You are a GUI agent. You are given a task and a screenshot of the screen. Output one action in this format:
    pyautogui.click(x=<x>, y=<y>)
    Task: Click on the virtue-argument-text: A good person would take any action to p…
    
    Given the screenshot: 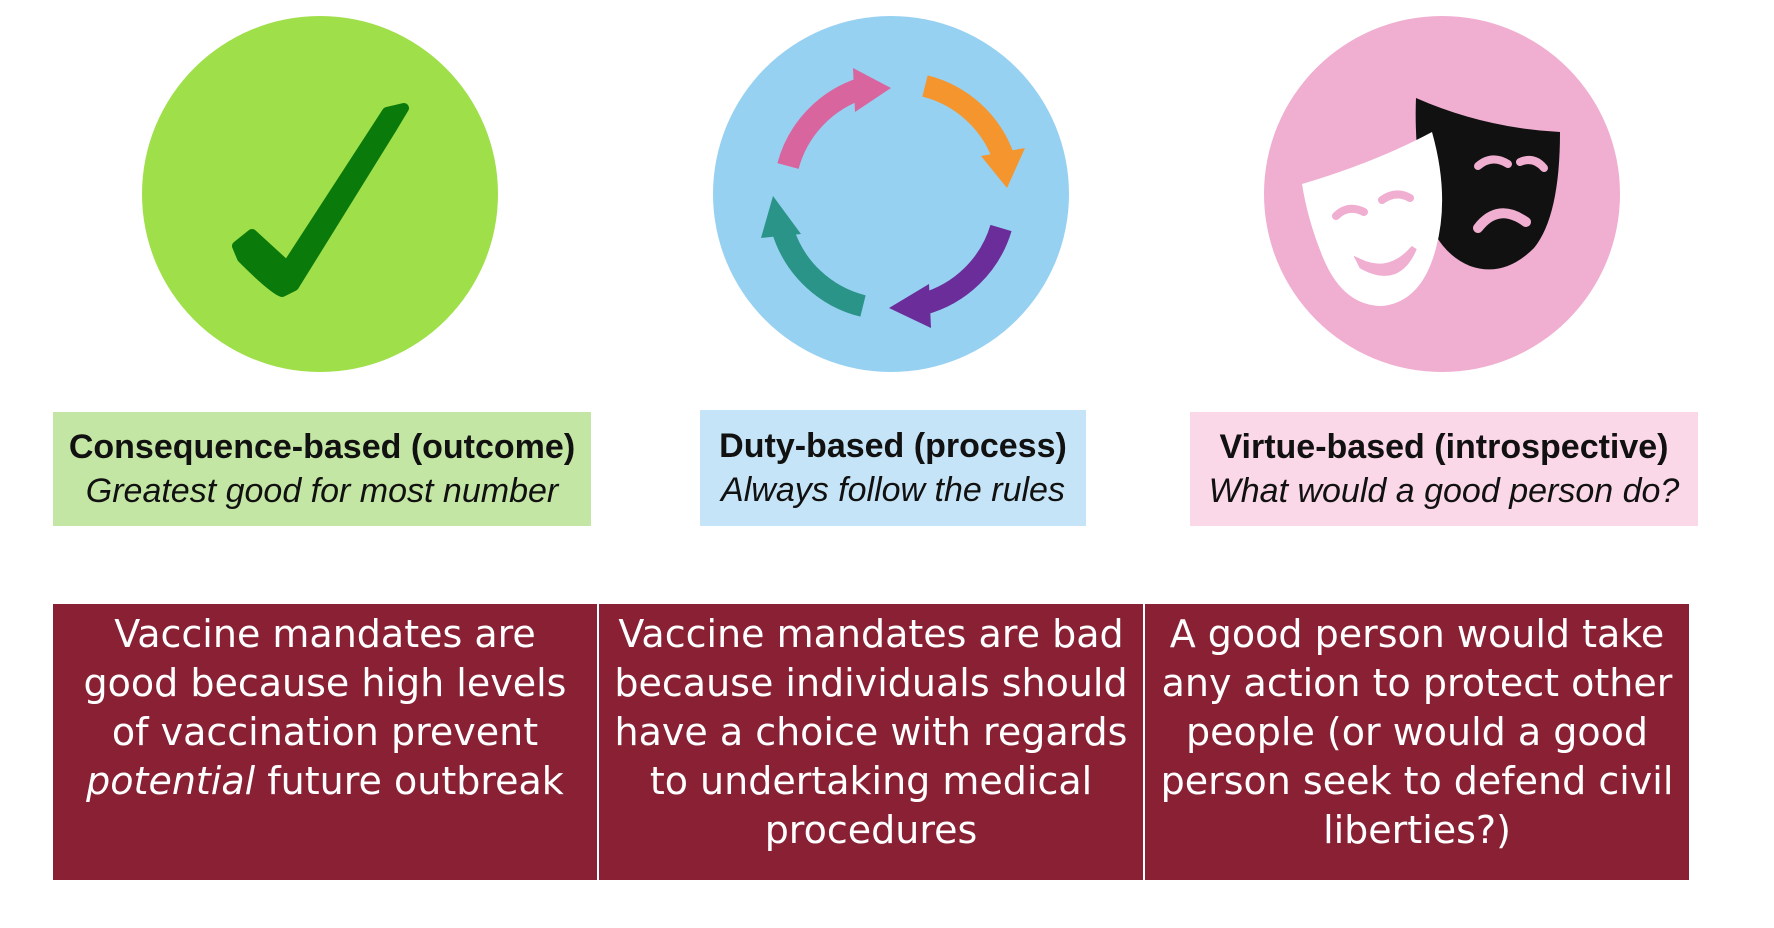 What is the action you would take?
    pyautogui.click(x=1417, y=732)
    